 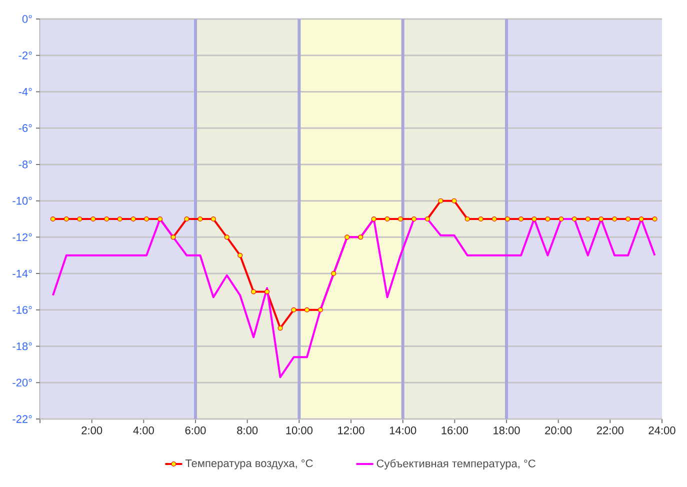 I want to click on x-tick-label: 14:00, so click(x=403, y=430).